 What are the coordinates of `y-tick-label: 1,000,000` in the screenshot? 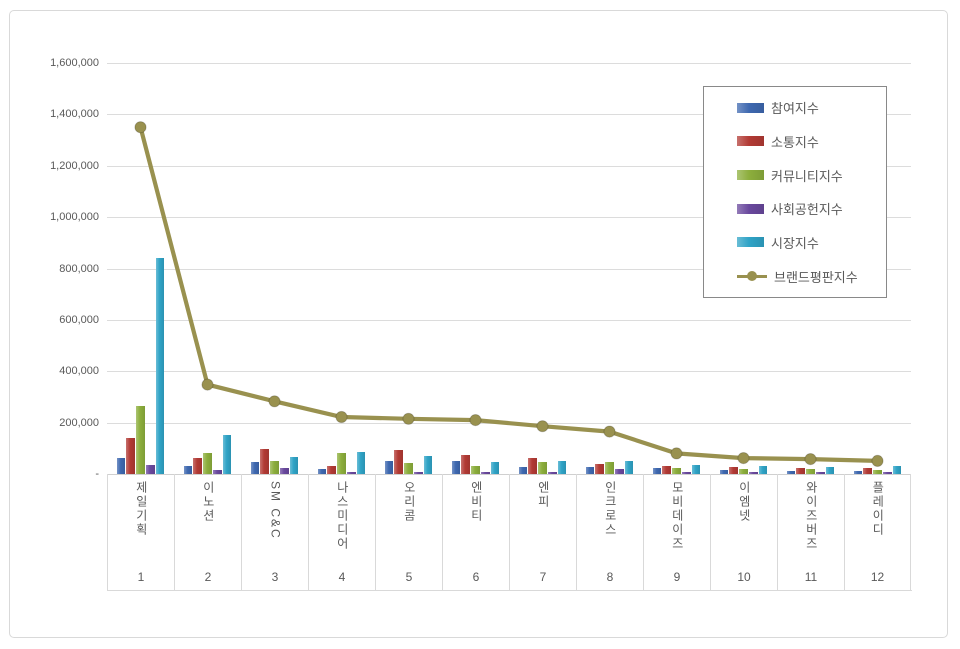 It's located at (74, 217).